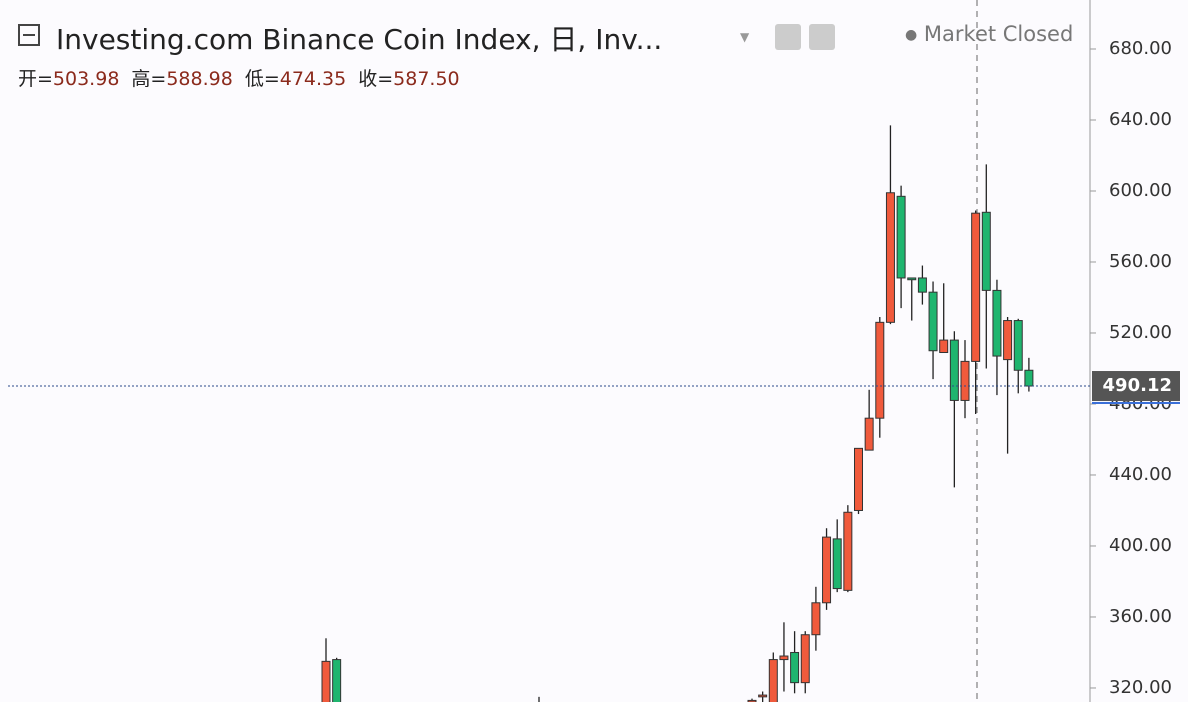 This screenshot has width=1188, height=702. Describe the element at coordinates (149, 79) in the screenshot. I see `ohlc-label: 高=` at that location.